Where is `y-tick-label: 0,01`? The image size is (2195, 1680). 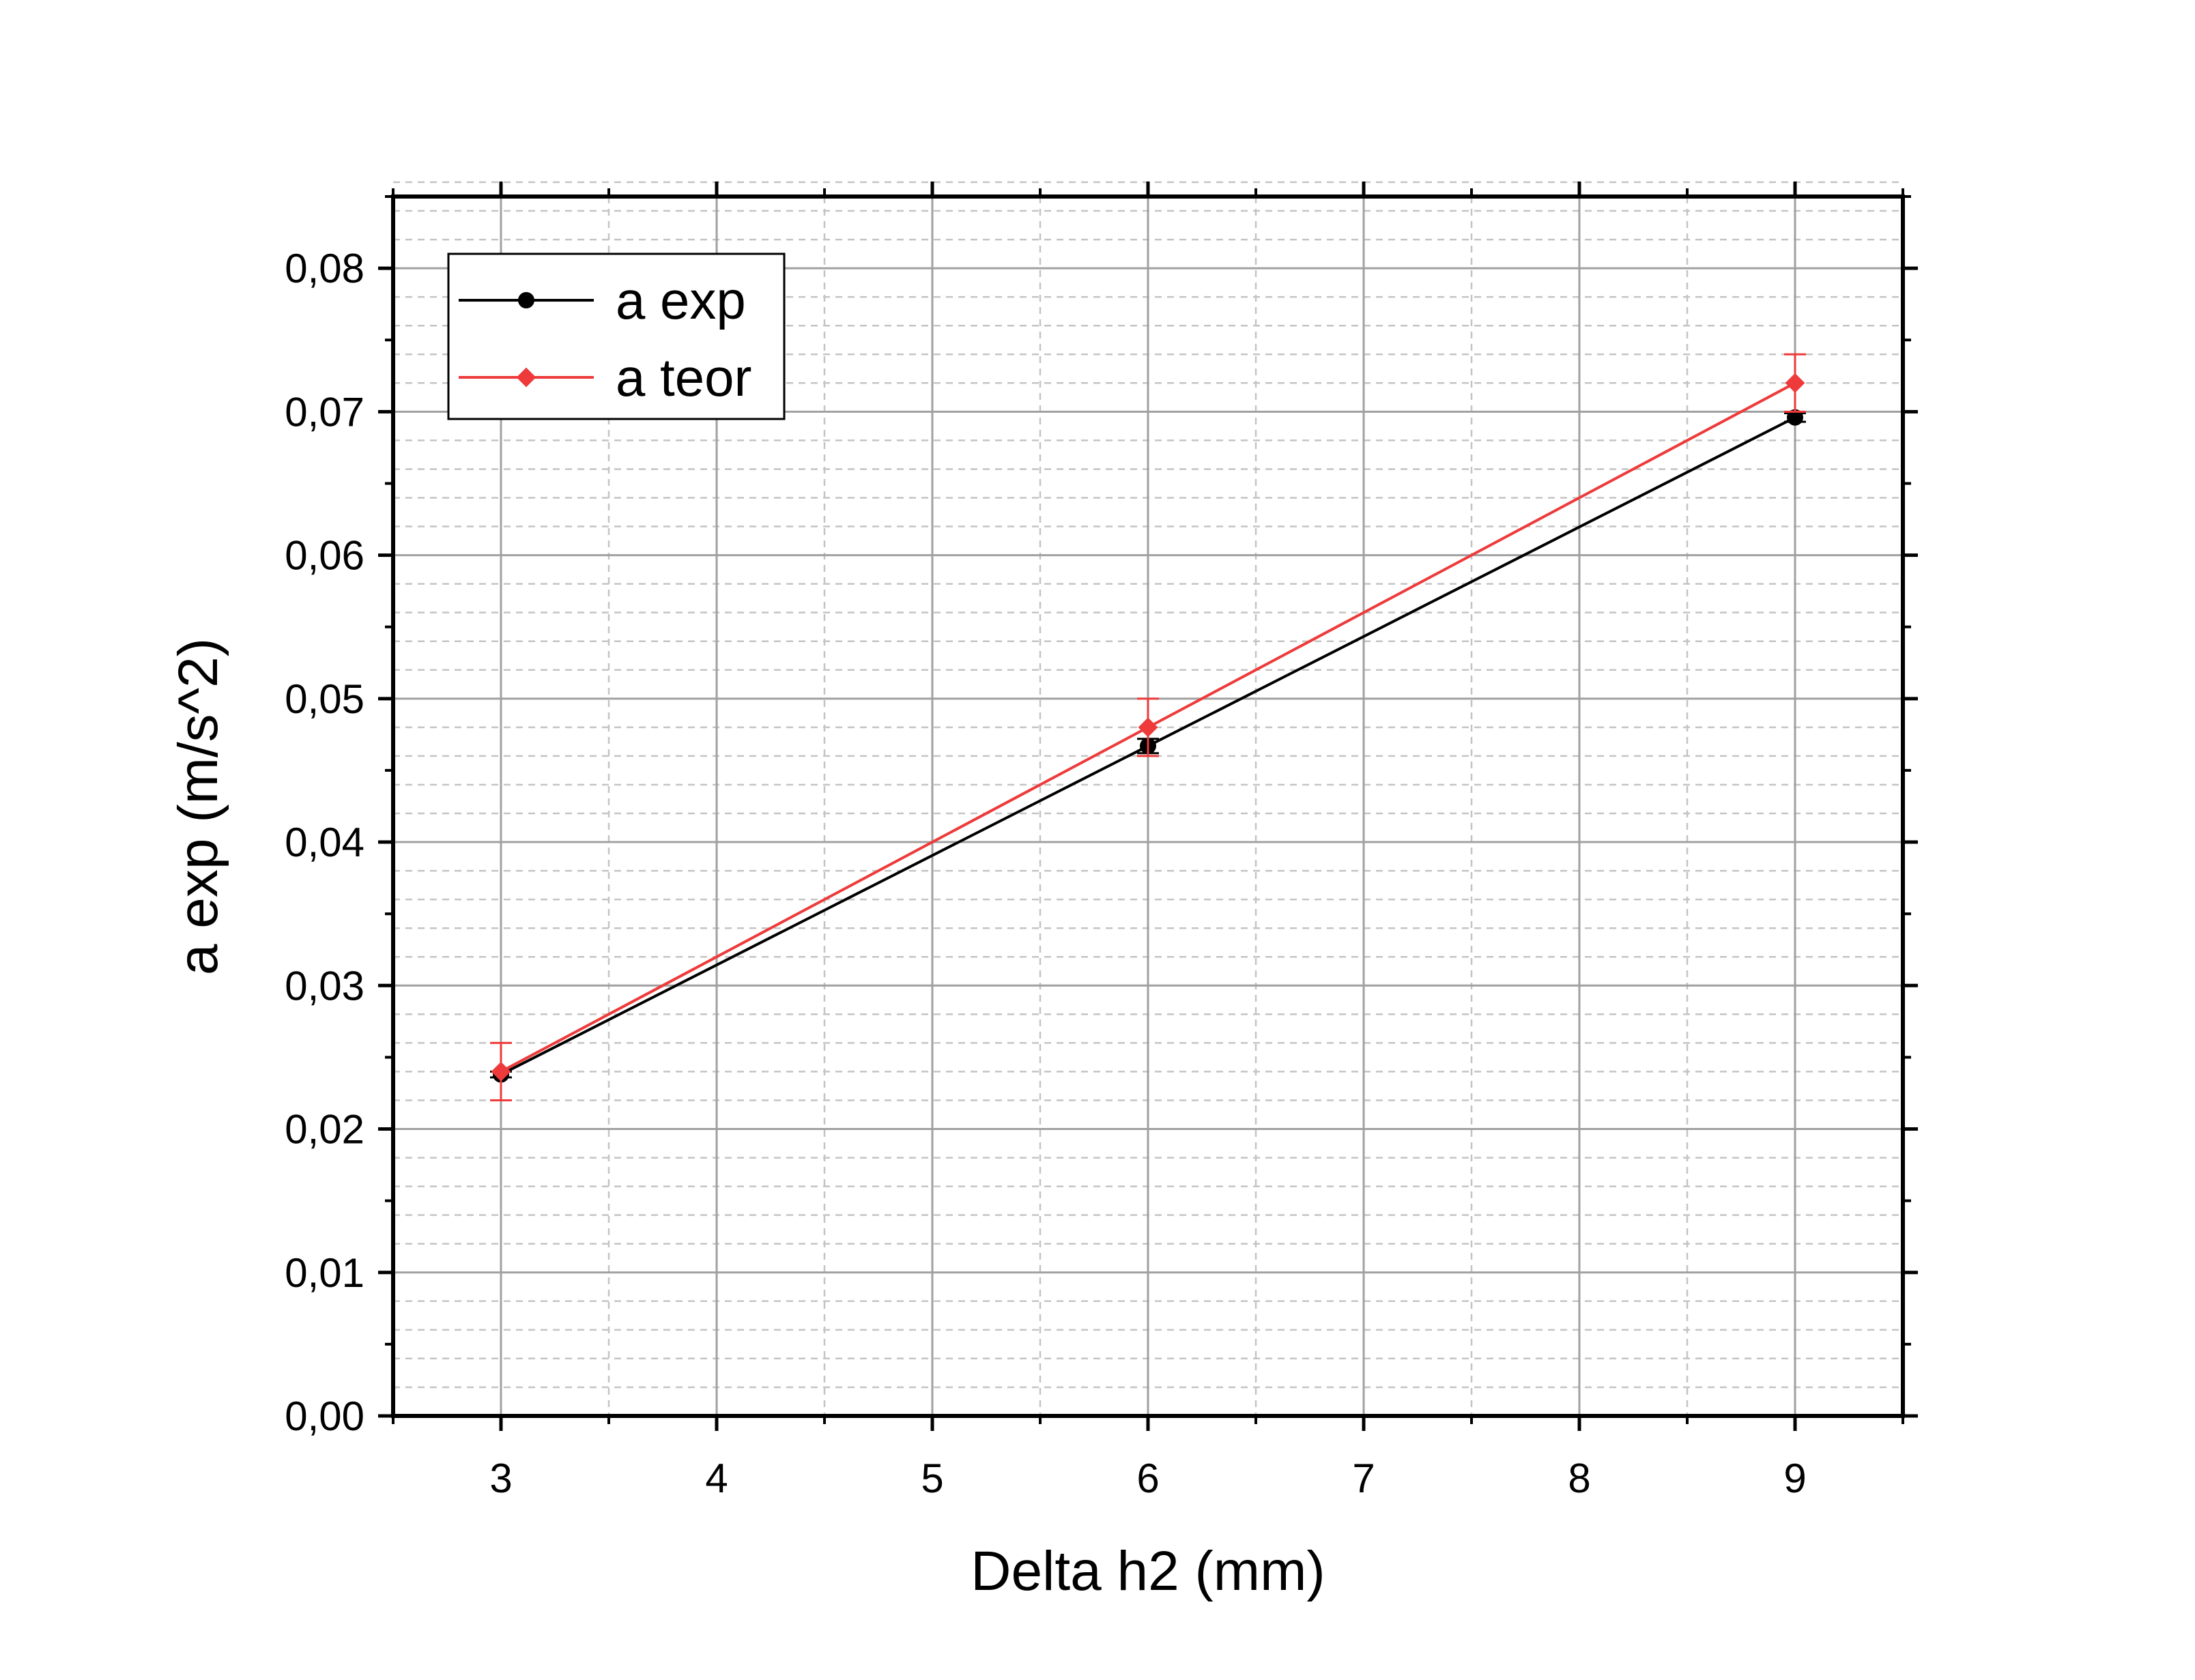 y-tick-label: 0,01 is located at coordinates (324, 1273).